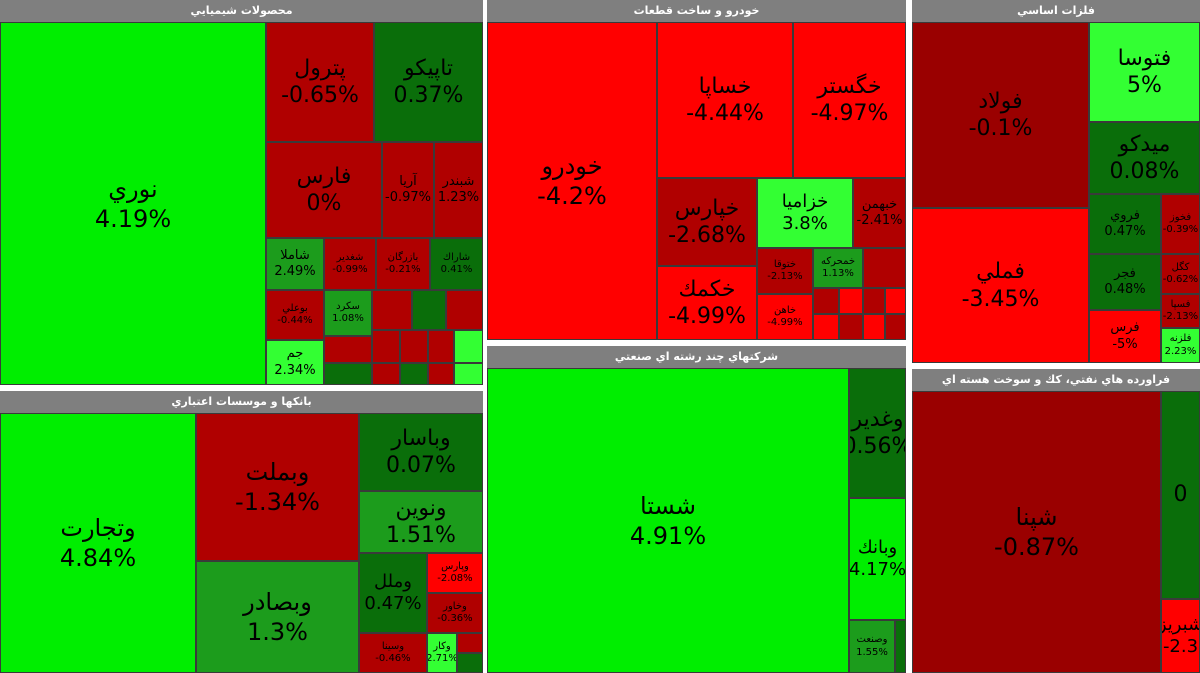  I want to click on tile-shepna: شپنا -0.87%, so click(1036, 532).